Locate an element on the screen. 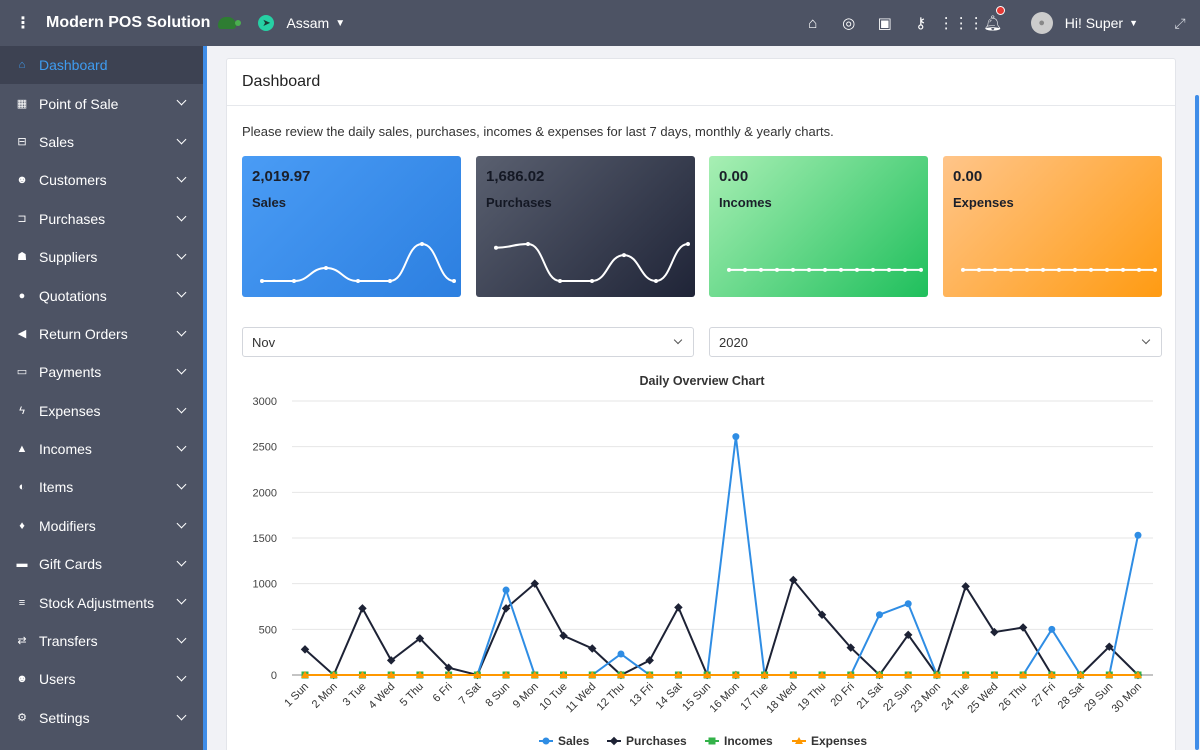  legend-item-purchases: Purchases is located at coordinates (647, 741).